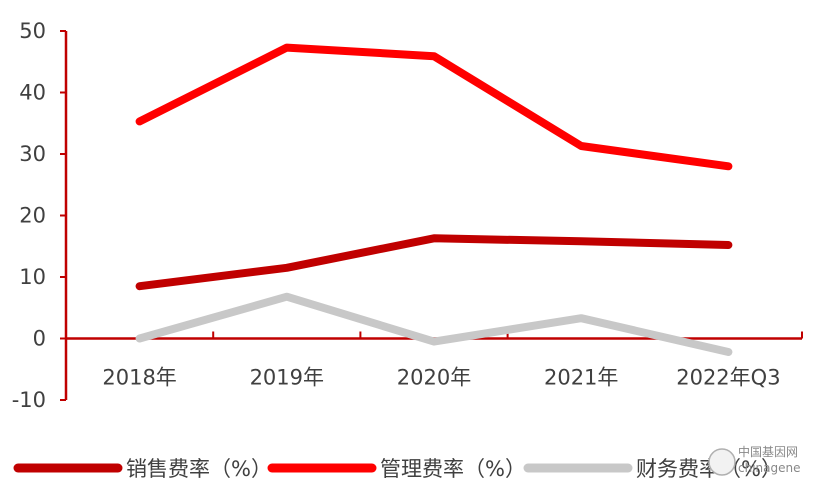 The image size is (828, 499). Describe the element at coordinates (32, 216) in the screenshot. I see `y-tick-label: 20` at that location.